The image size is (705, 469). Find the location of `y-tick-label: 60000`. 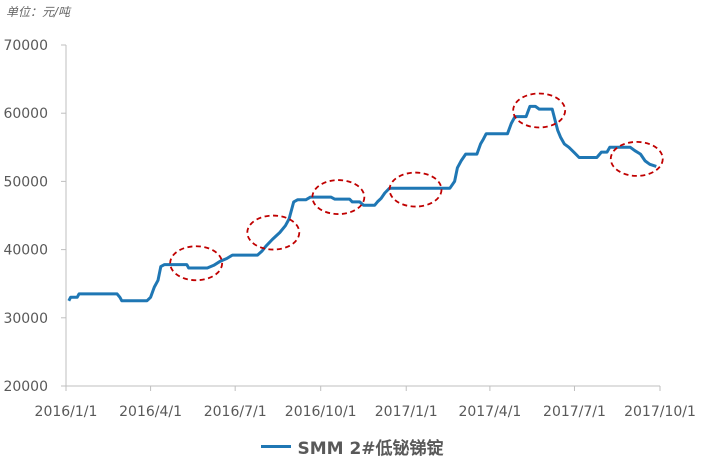

y-tick-label: 60000 is located at coordinates (25, 114).